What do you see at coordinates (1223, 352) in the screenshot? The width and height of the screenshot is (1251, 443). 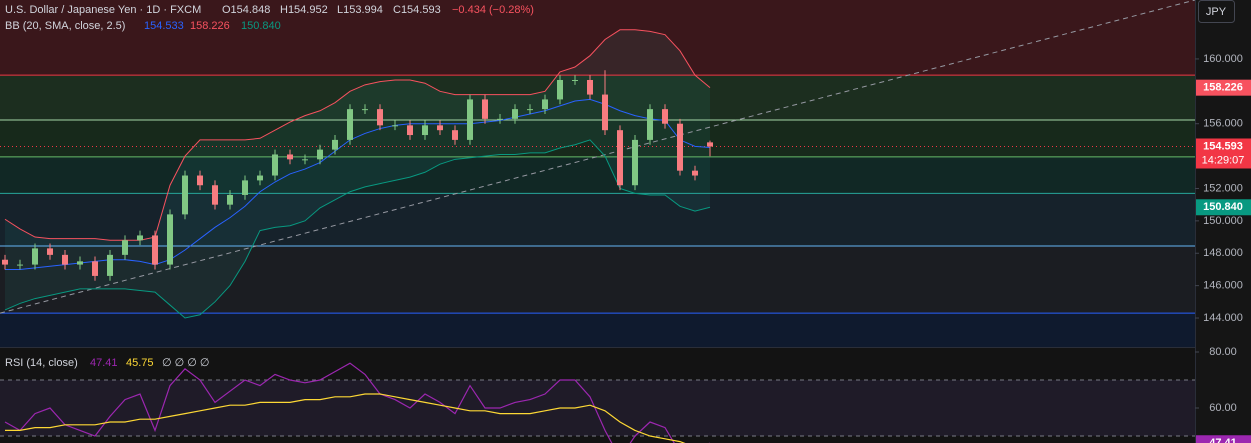 I see `y-tick-label: 80.00` at bounding box center [1223, 352].